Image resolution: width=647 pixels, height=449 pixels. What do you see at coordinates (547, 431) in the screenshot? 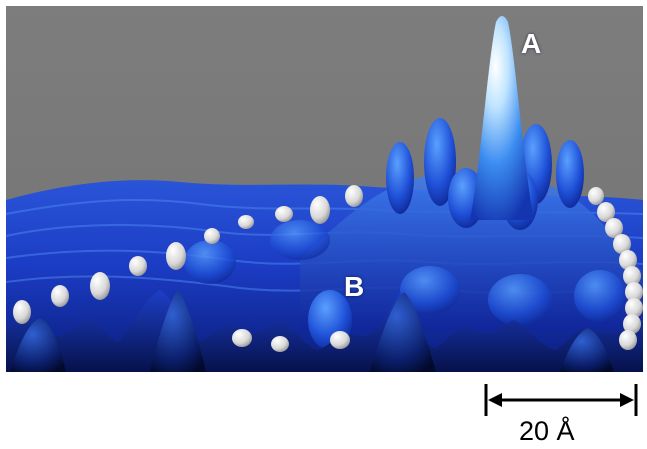
I see `scale-bar-label: 20 Å` at bounding box center [547, 431].